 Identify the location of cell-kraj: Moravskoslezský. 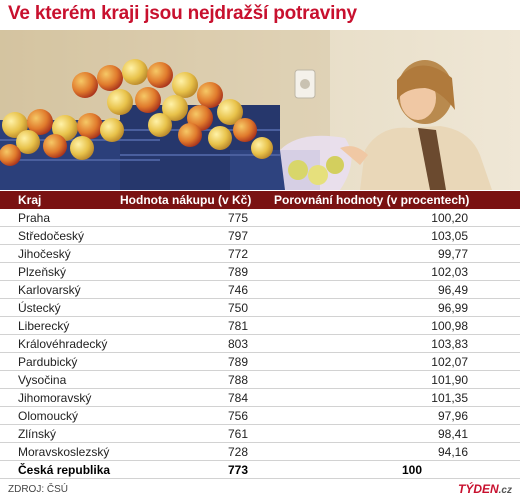
(60, 451).